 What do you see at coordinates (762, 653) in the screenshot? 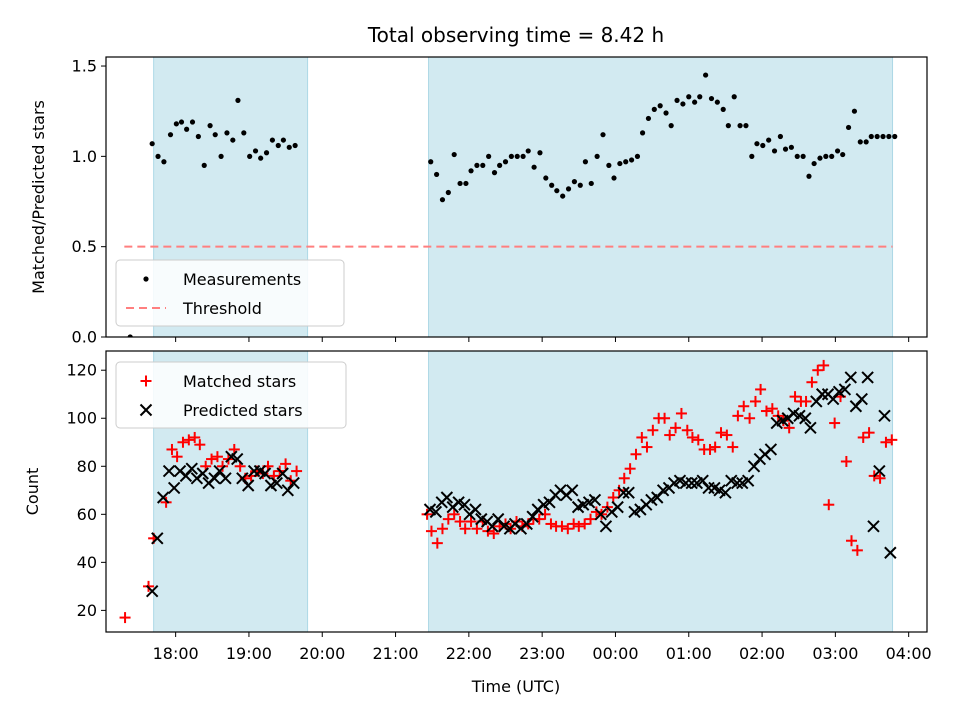
I see `x-tick-label: 02:00` at bounding box center [762, 653].